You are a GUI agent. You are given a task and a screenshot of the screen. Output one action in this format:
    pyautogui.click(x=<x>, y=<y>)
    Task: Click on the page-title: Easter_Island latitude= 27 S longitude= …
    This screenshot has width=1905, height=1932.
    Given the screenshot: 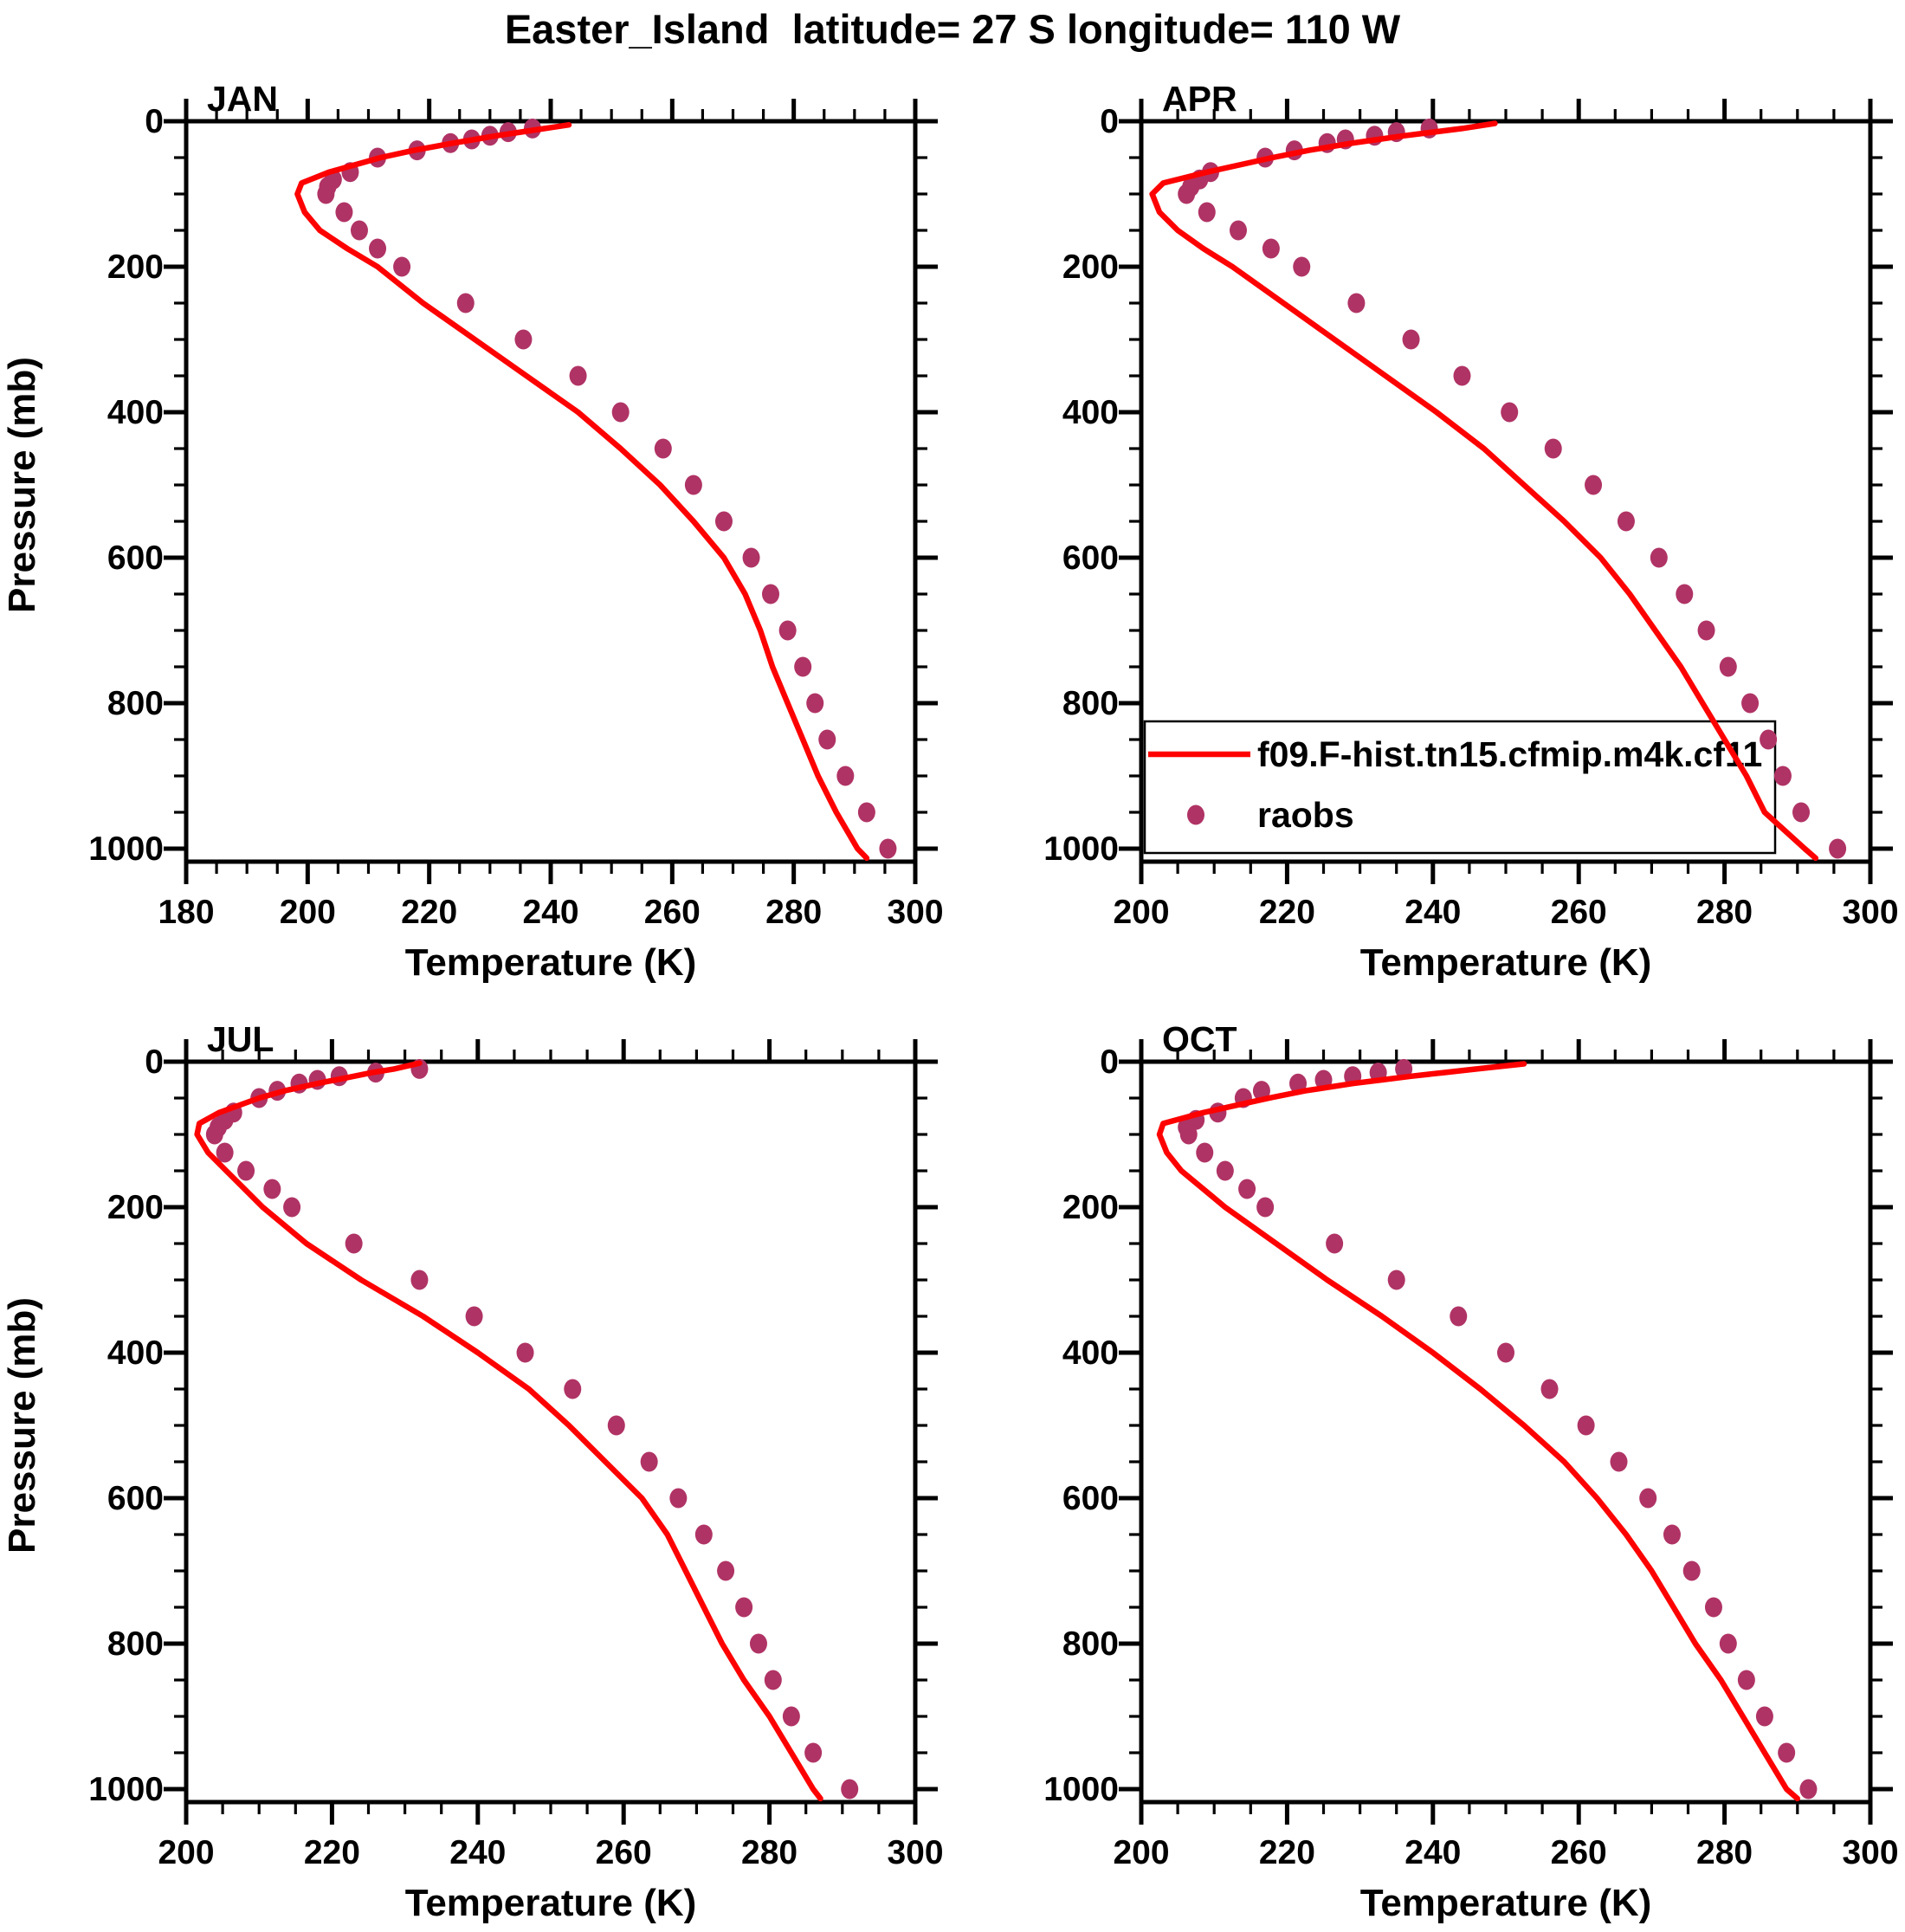 What is the action you would take?
    pyautogui.click(x=953, y=29)
    